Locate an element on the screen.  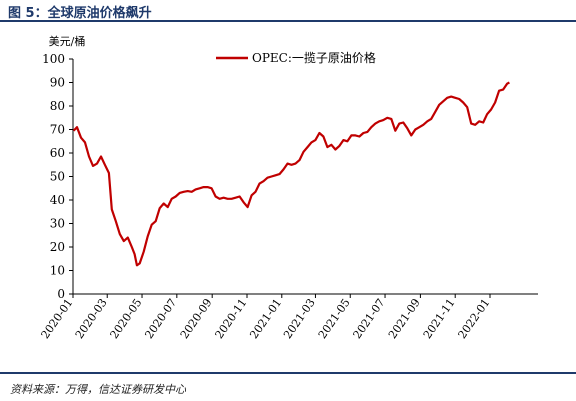
x-tick-label: 2020-03 is located at coordinates (91, 318).